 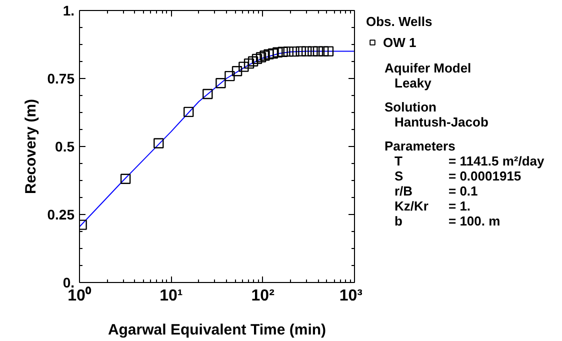 I want to click on x-tick-label: 10¹, so click(x=171, y=296).